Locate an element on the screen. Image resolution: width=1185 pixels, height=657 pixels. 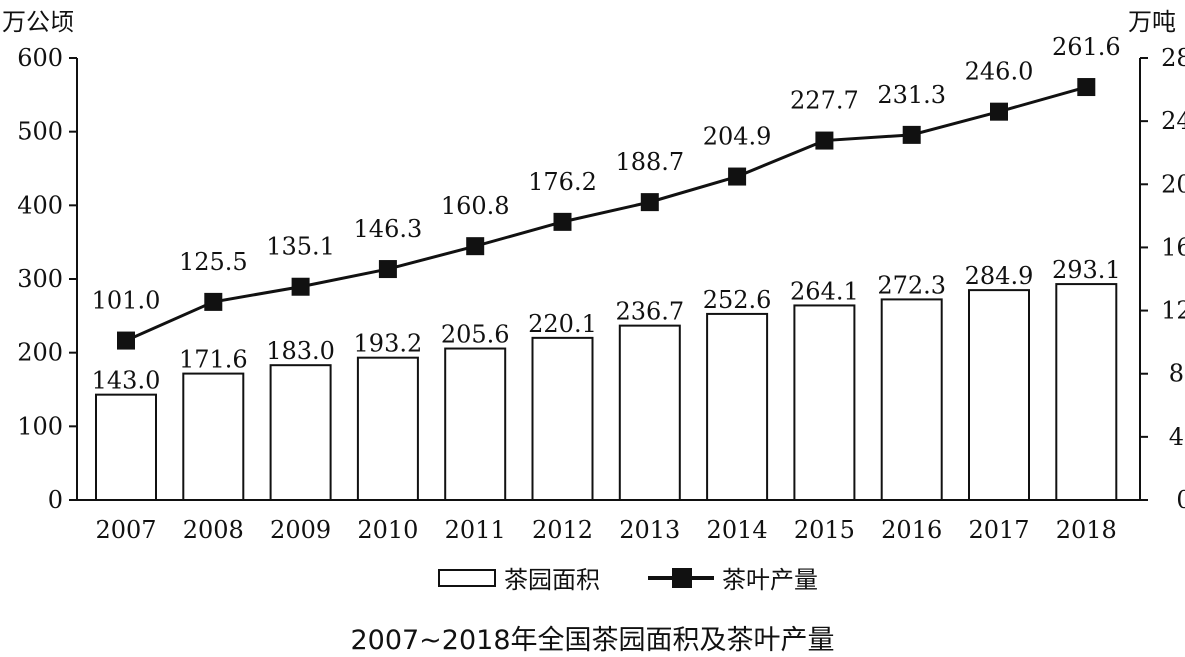
left-tick-label: 500 is located at coordinates (40, 132).